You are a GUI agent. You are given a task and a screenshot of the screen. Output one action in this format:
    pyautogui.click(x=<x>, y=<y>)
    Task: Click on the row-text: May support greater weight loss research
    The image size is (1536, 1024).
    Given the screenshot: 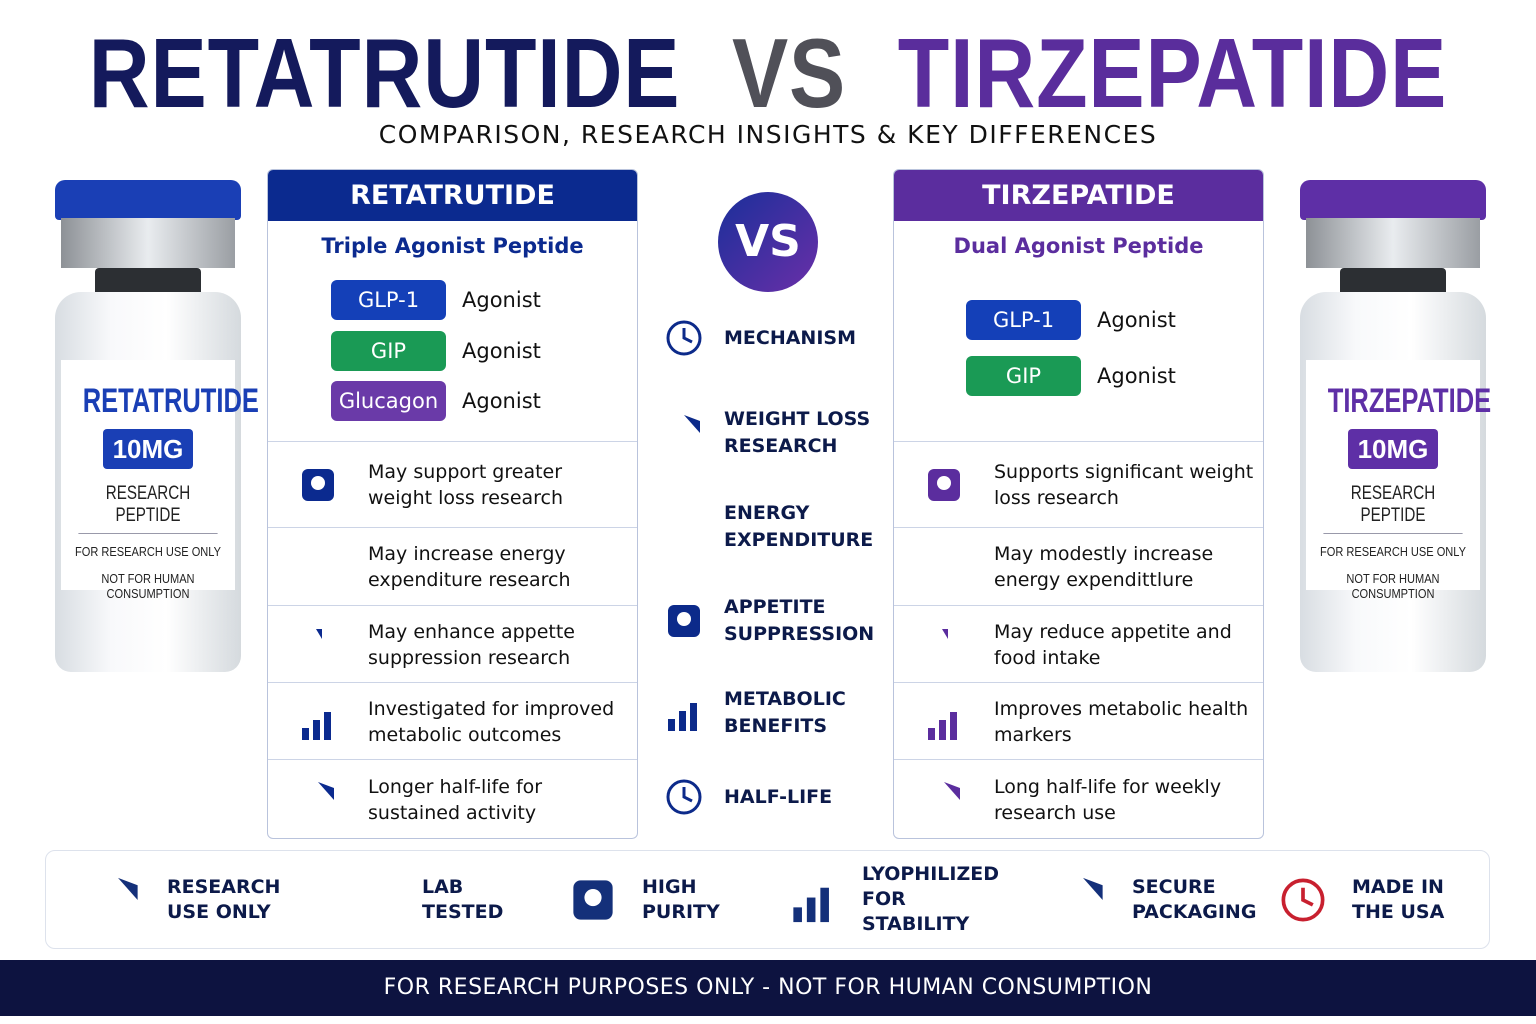 What is the action you would take?
    pyautogui.click(x=466, y=485)
    